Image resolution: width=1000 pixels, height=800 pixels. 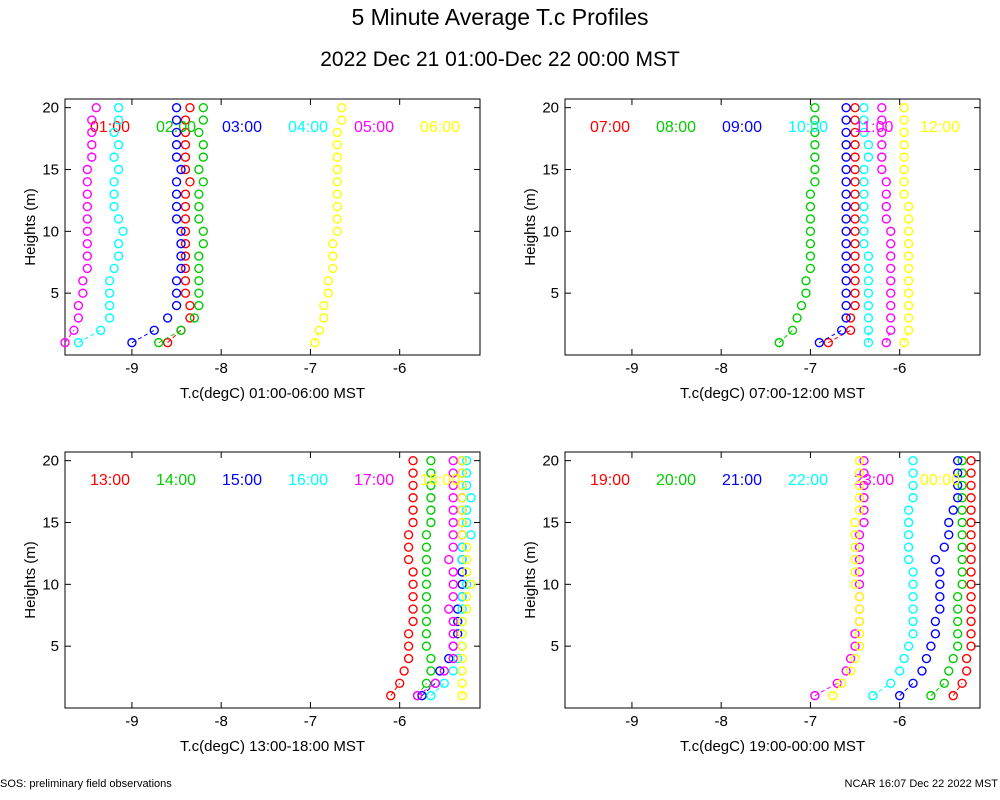 I want to click on legend-entry-2000: 20:00, so click(x=676, y=480).